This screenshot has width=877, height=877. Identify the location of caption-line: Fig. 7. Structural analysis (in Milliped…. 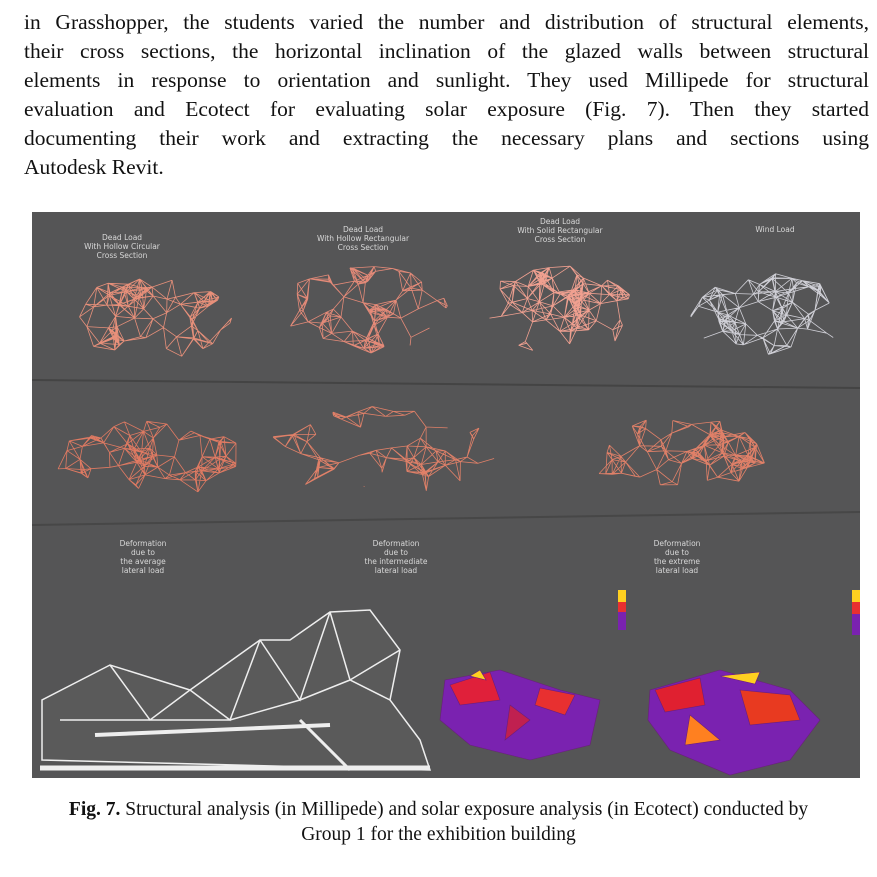
(438, 809).